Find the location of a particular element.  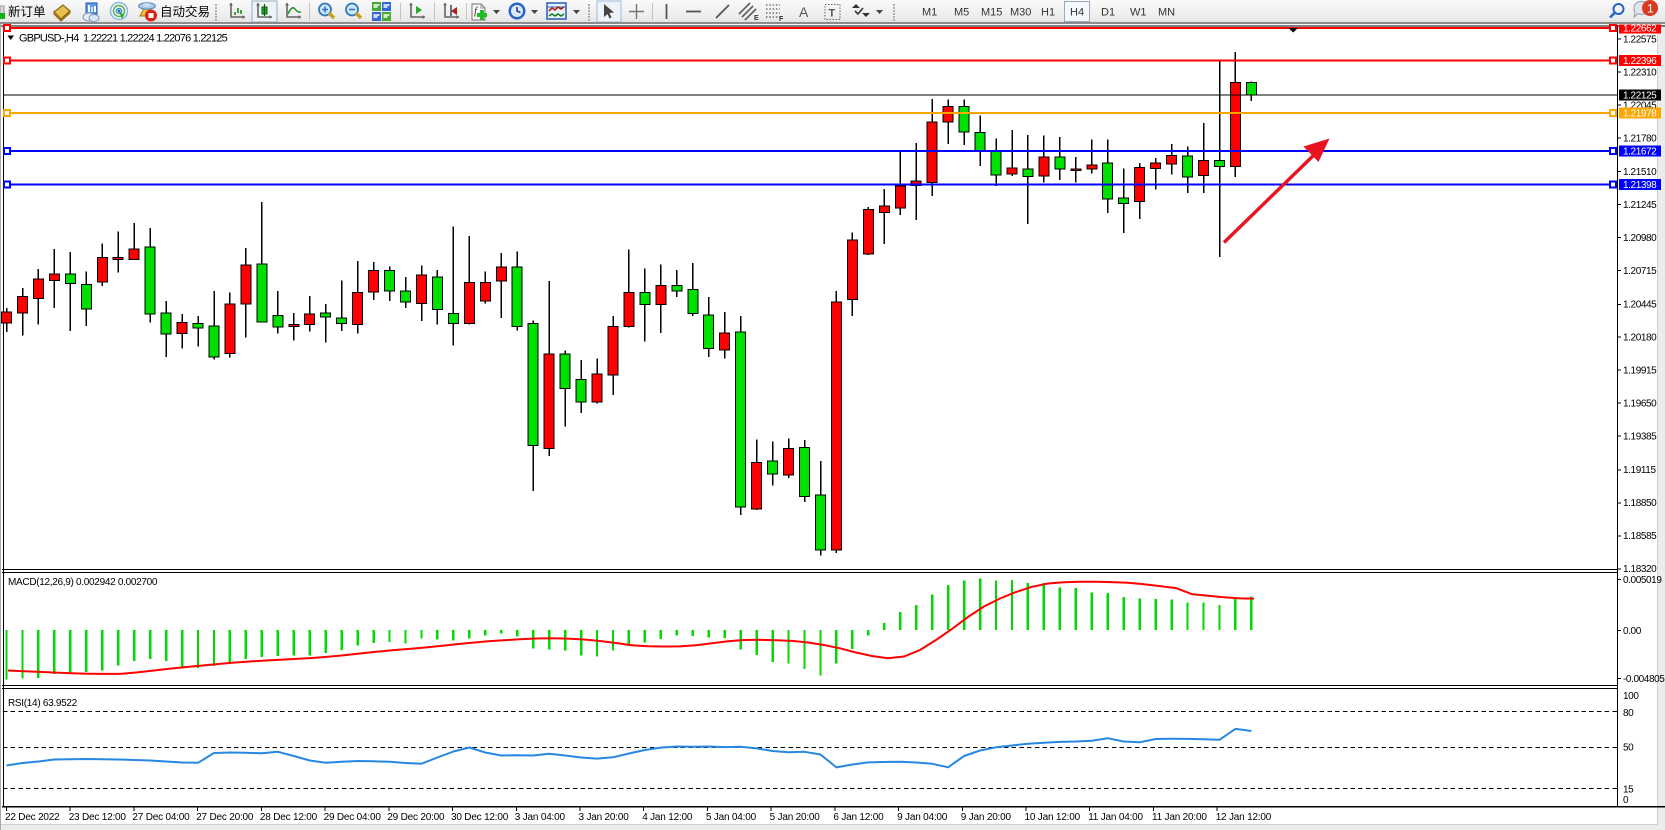

svg-text:MACD(12,26,9) 0.002942 0.00270: MACD(12,26,9) 0.002942 0.002700 is located at coordinates (83, 582).